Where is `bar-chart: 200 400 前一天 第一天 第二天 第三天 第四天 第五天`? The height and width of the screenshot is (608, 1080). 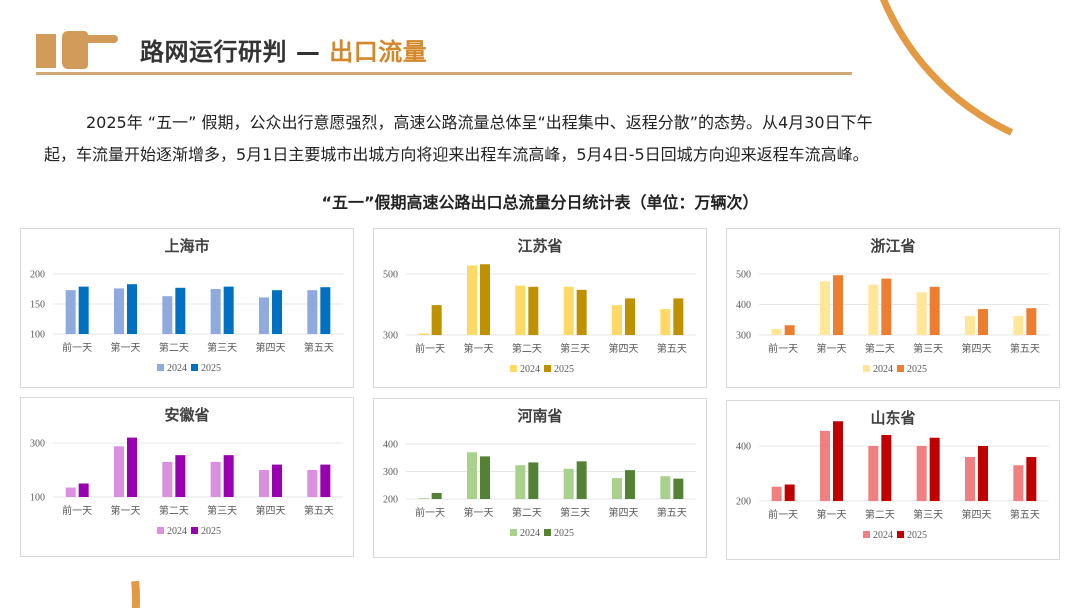
bar-chart: 200 400 前一天 第一天 第二天 第三天 第四天 第五天 is located at coordinates (892, 471).